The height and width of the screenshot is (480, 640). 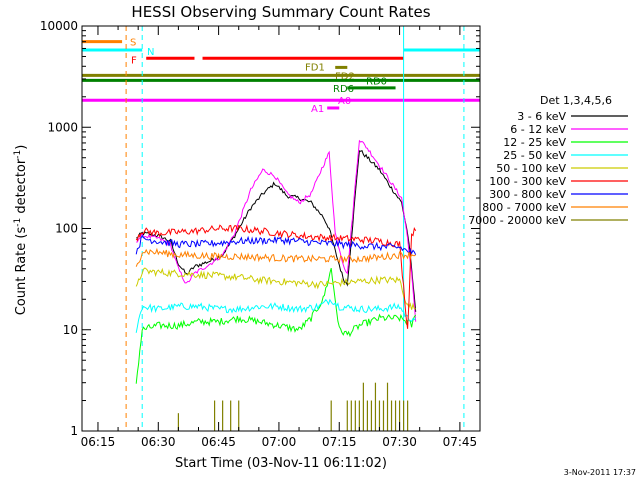 I want to click on legend-entry-label: 25 - 50 keV, so click(x=534, y=155).